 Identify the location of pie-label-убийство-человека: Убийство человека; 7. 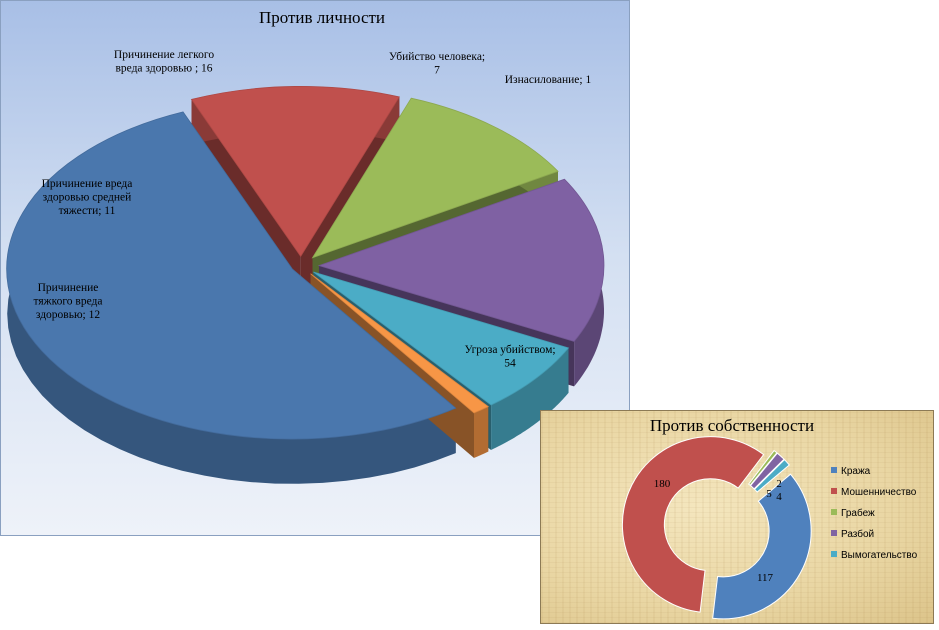
(437, 64).